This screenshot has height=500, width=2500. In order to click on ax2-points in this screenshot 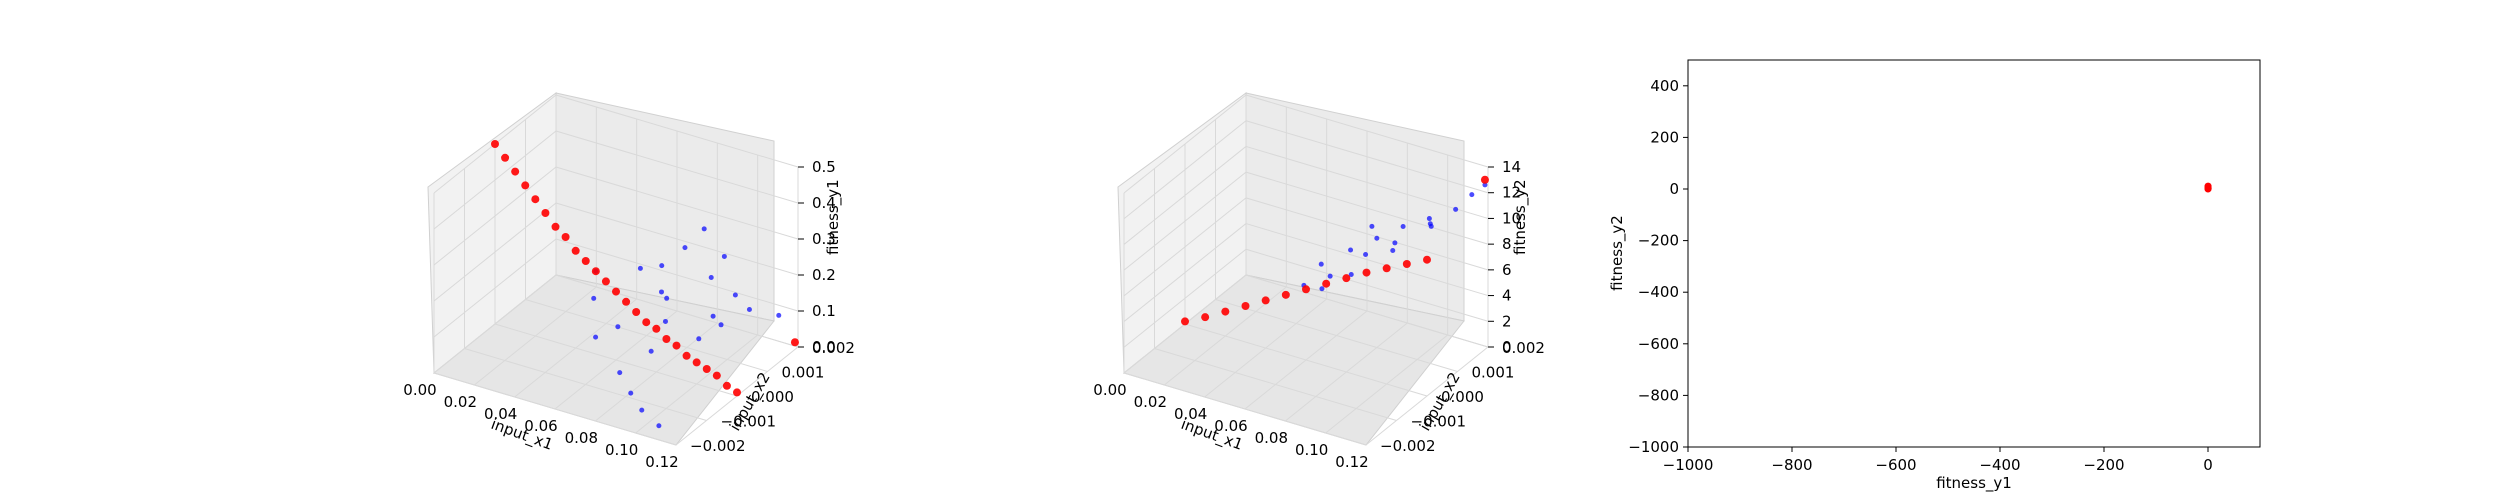, I will do `click(1335, 250)`.